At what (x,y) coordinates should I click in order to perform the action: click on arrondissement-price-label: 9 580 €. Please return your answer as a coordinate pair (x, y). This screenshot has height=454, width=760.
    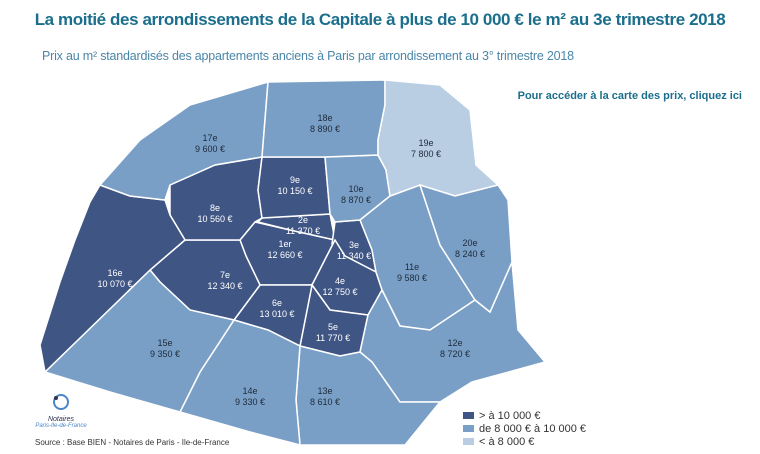
    Looking at the image, I should click on (412, 278).